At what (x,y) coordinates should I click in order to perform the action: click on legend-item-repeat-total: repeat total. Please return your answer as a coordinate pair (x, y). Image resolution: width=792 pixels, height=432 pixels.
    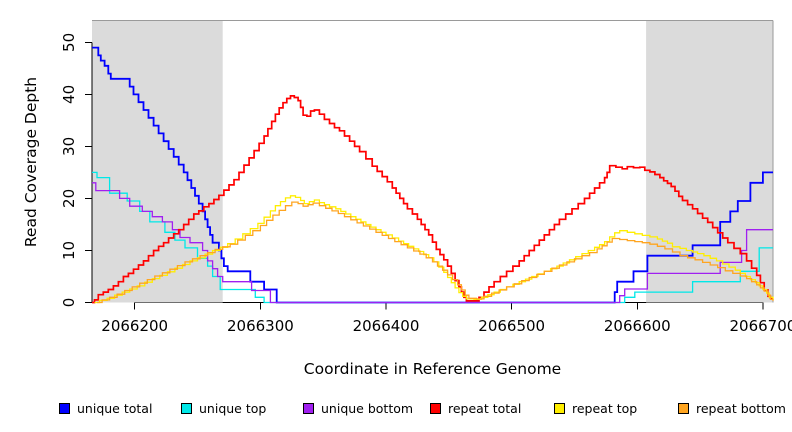
    Looking at the image, I should click on (476, 408).